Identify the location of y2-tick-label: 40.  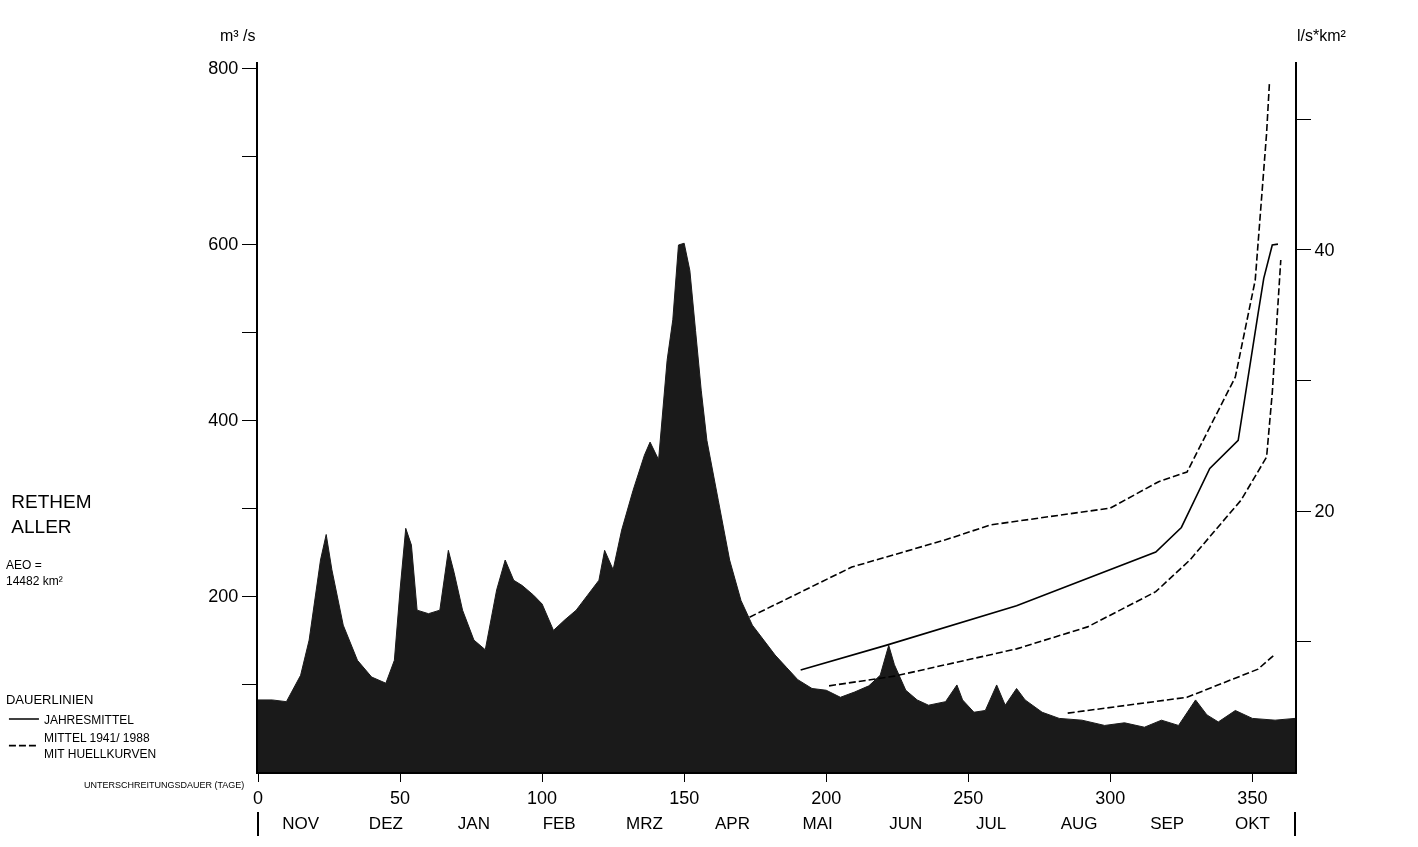
(1324, 250).